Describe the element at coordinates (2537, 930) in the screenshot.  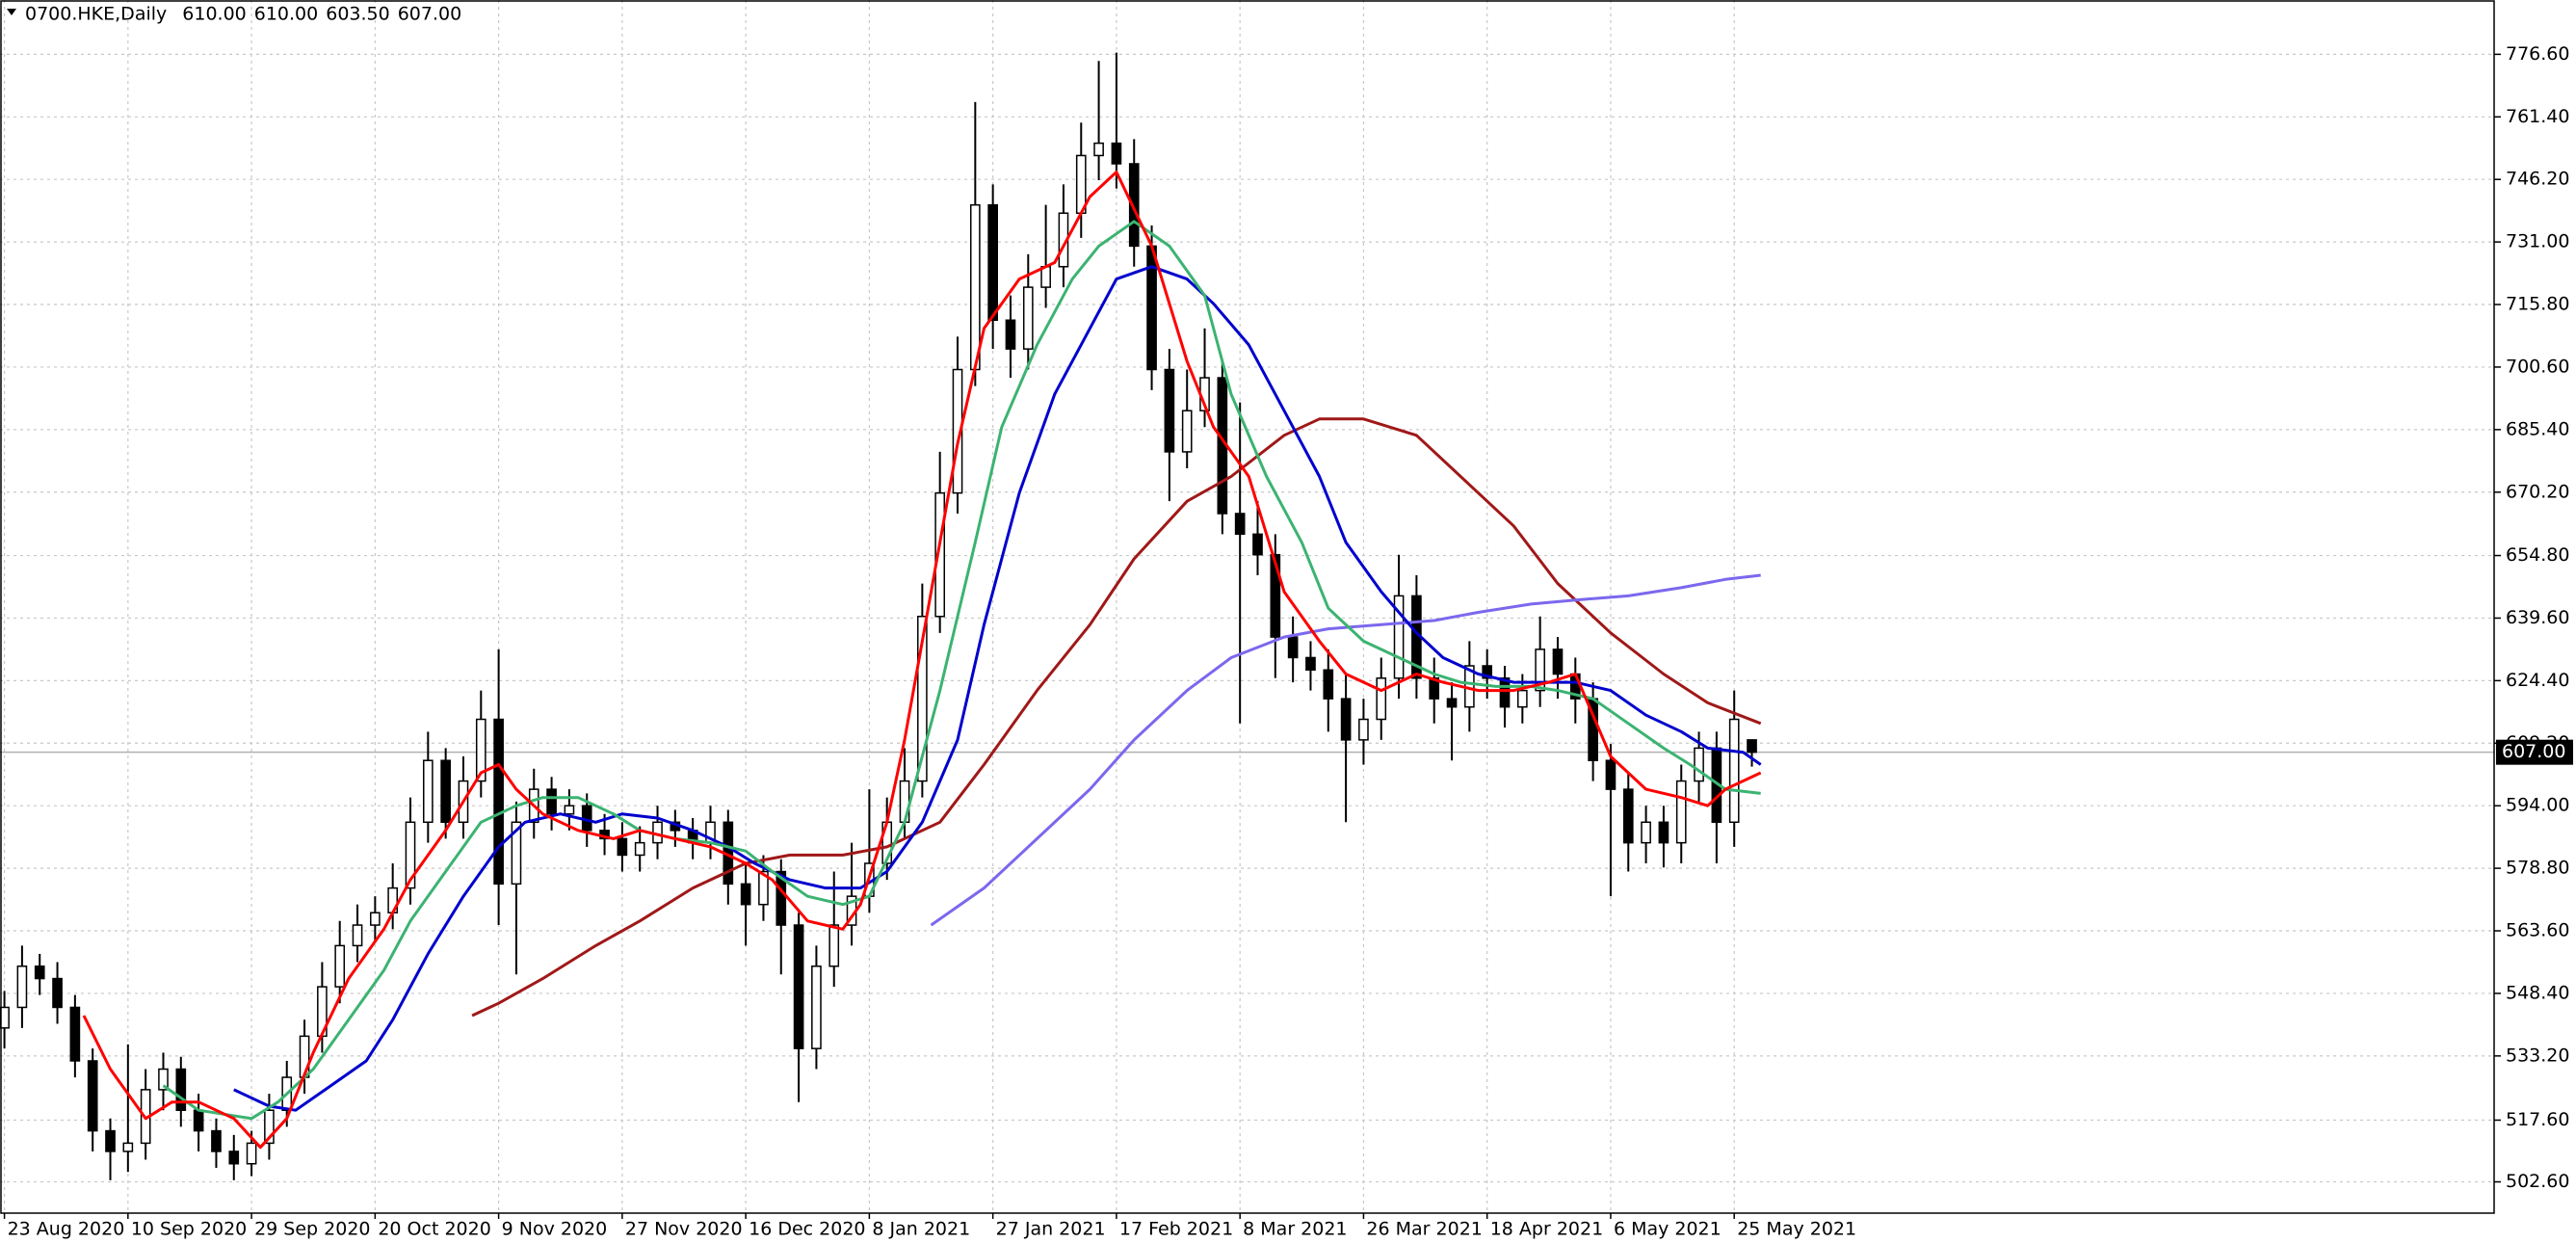
I see `y-tick-label: 563.60` at that location.